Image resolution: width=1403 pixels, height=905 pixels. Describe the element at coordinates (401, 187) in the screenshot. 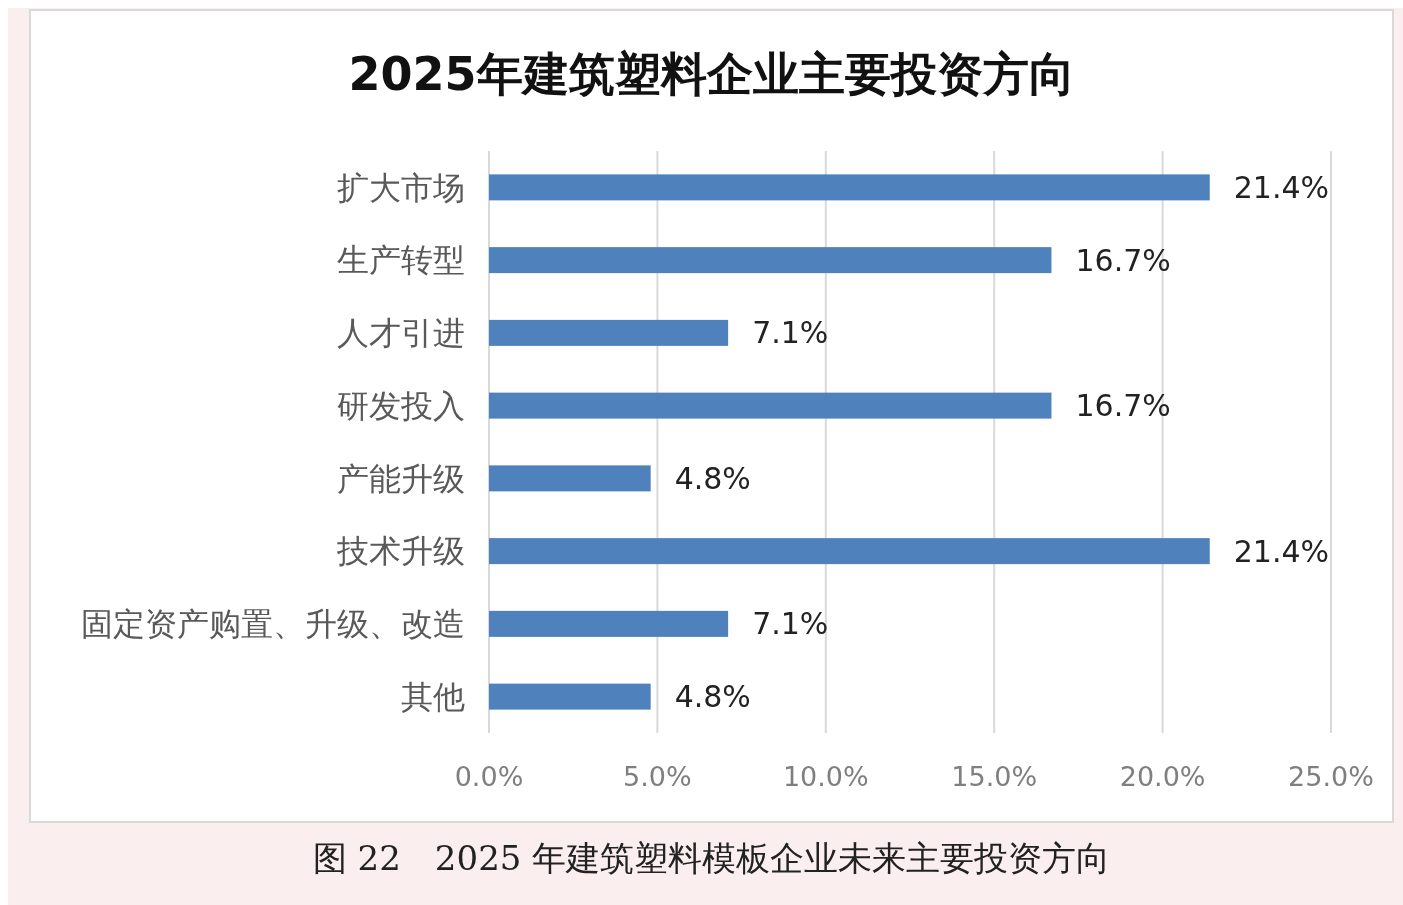

I see `y-tick-label: 扩大市场` at that location.